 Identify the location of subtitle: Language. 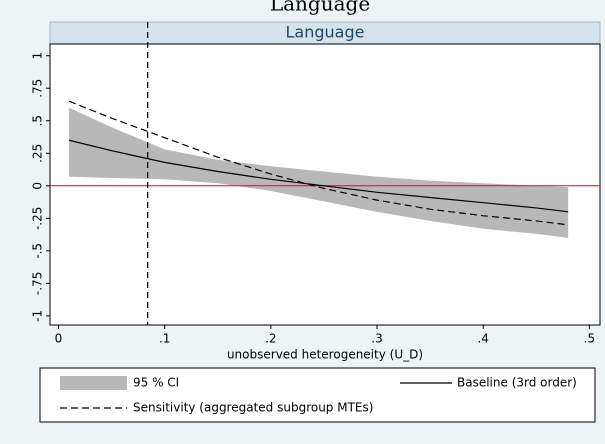
(325, 32).